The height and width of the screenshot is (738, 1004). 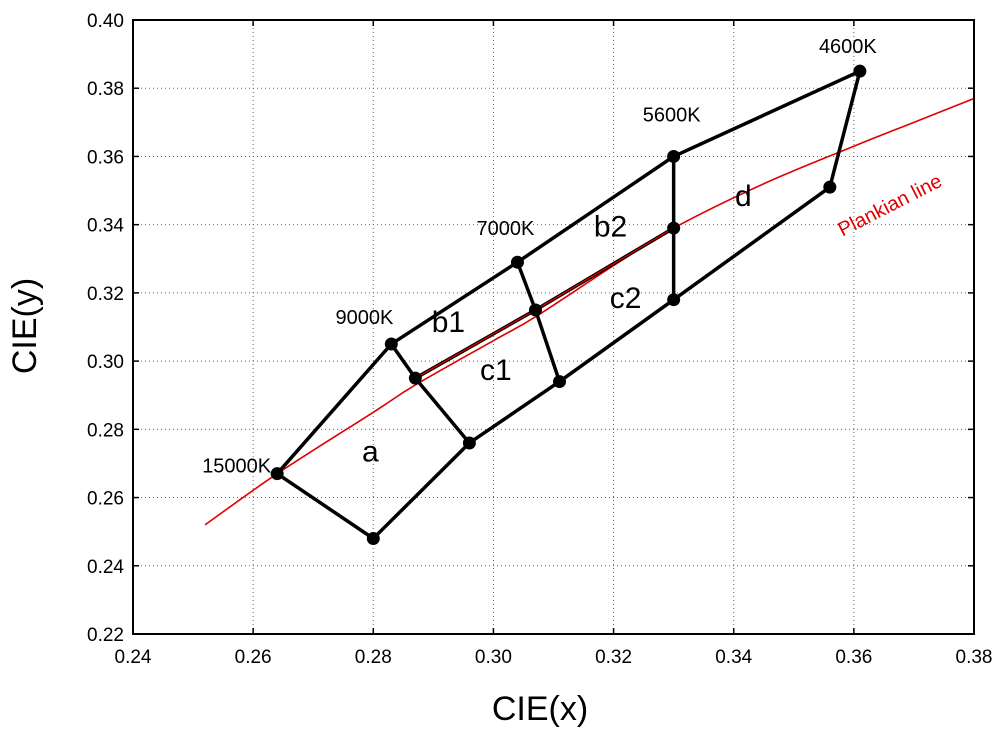 What do you see at coordinates (25, 326) in the screenshot?
I see `y-axis-title: CIE(y)` at bounding box center [25, 326].